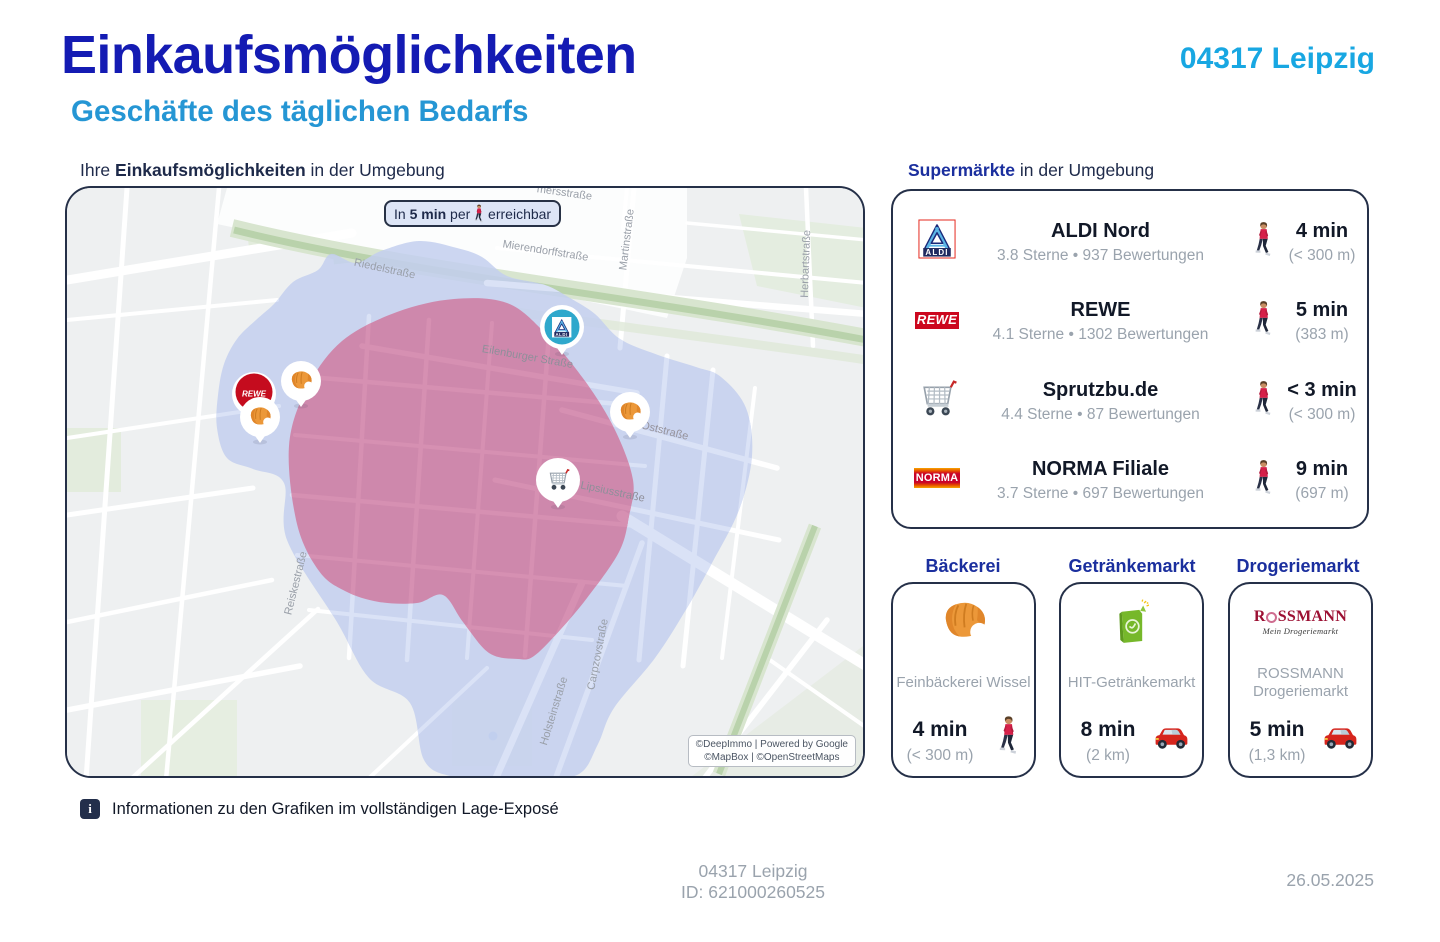 The image size is (1440, 942). What do you see at coordinates (254, 394) in the screenshot?
I see `svg-text: REWE` at bounding box center [254, 394].